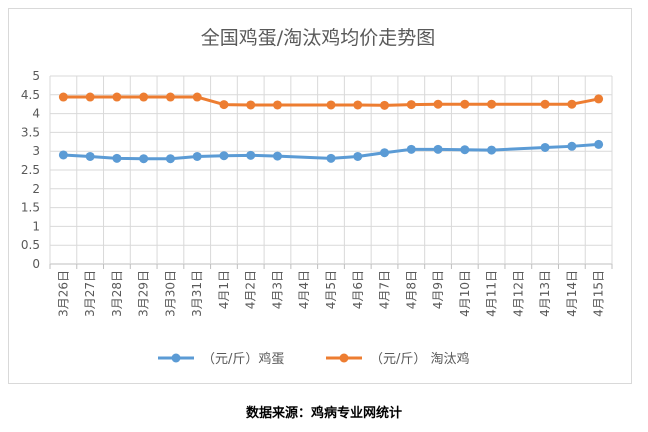  I want to click on x-tick-label: 4月5日, so click(331, 289).